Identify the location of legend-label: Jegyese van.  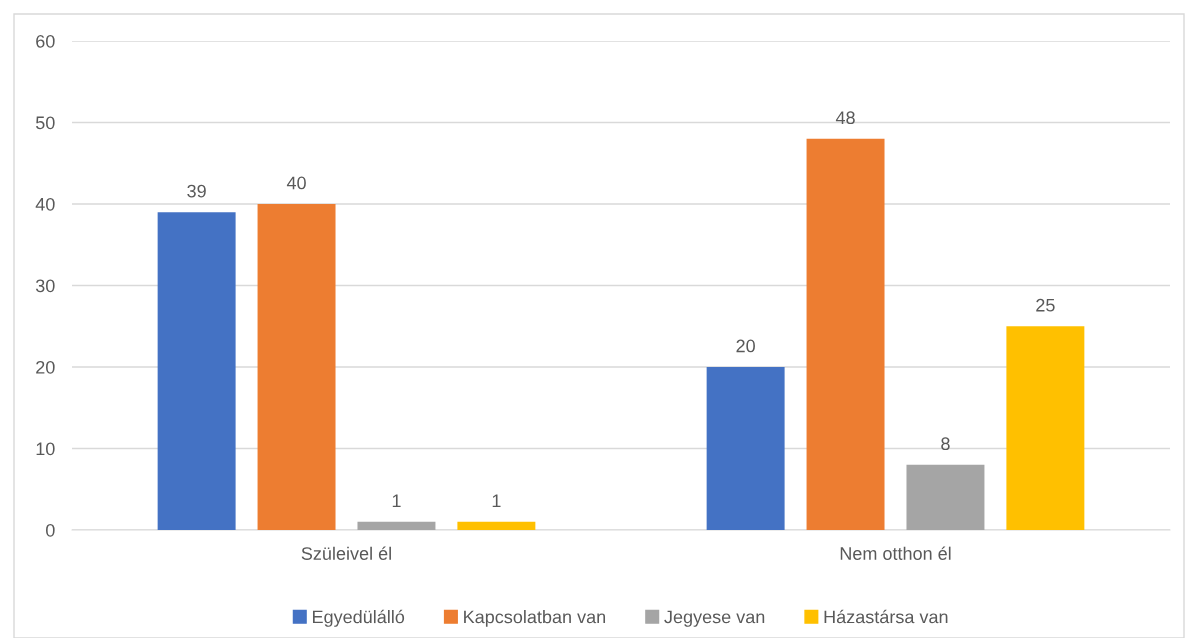
(714, 618).